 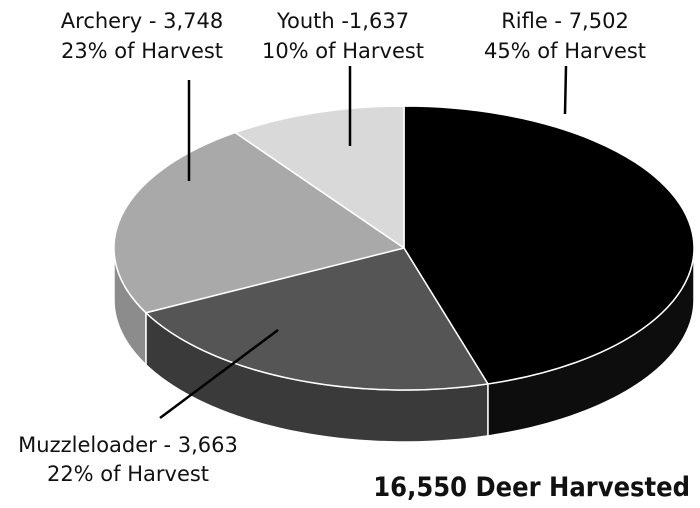 What do you see at coordinates (342, 21) in the screenshot?
I see `label-youth-line1: Youth -1,637` at bounding box center [342, 21].